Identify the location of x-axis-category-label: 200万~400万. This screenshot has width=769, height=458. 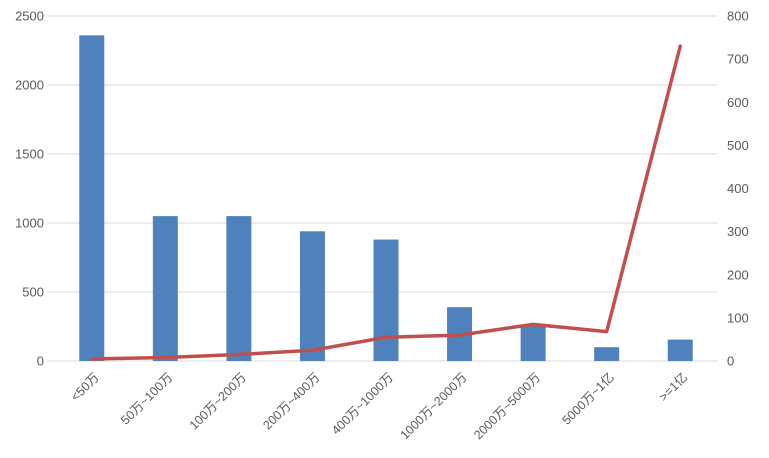
(291, 401).